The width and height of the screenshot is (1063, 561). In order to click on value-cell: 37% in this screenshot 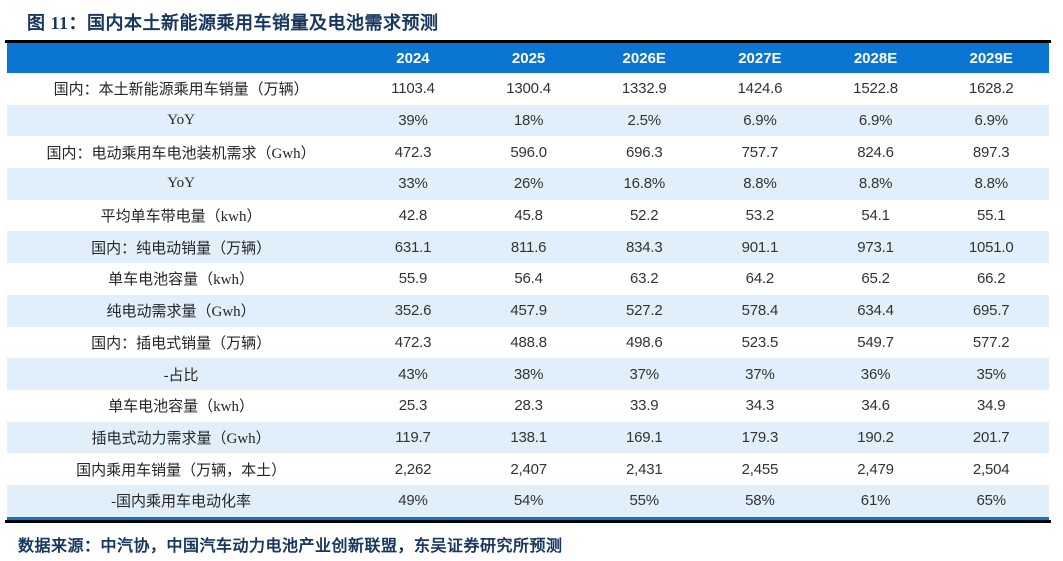, I will do `click(760, 374)`.